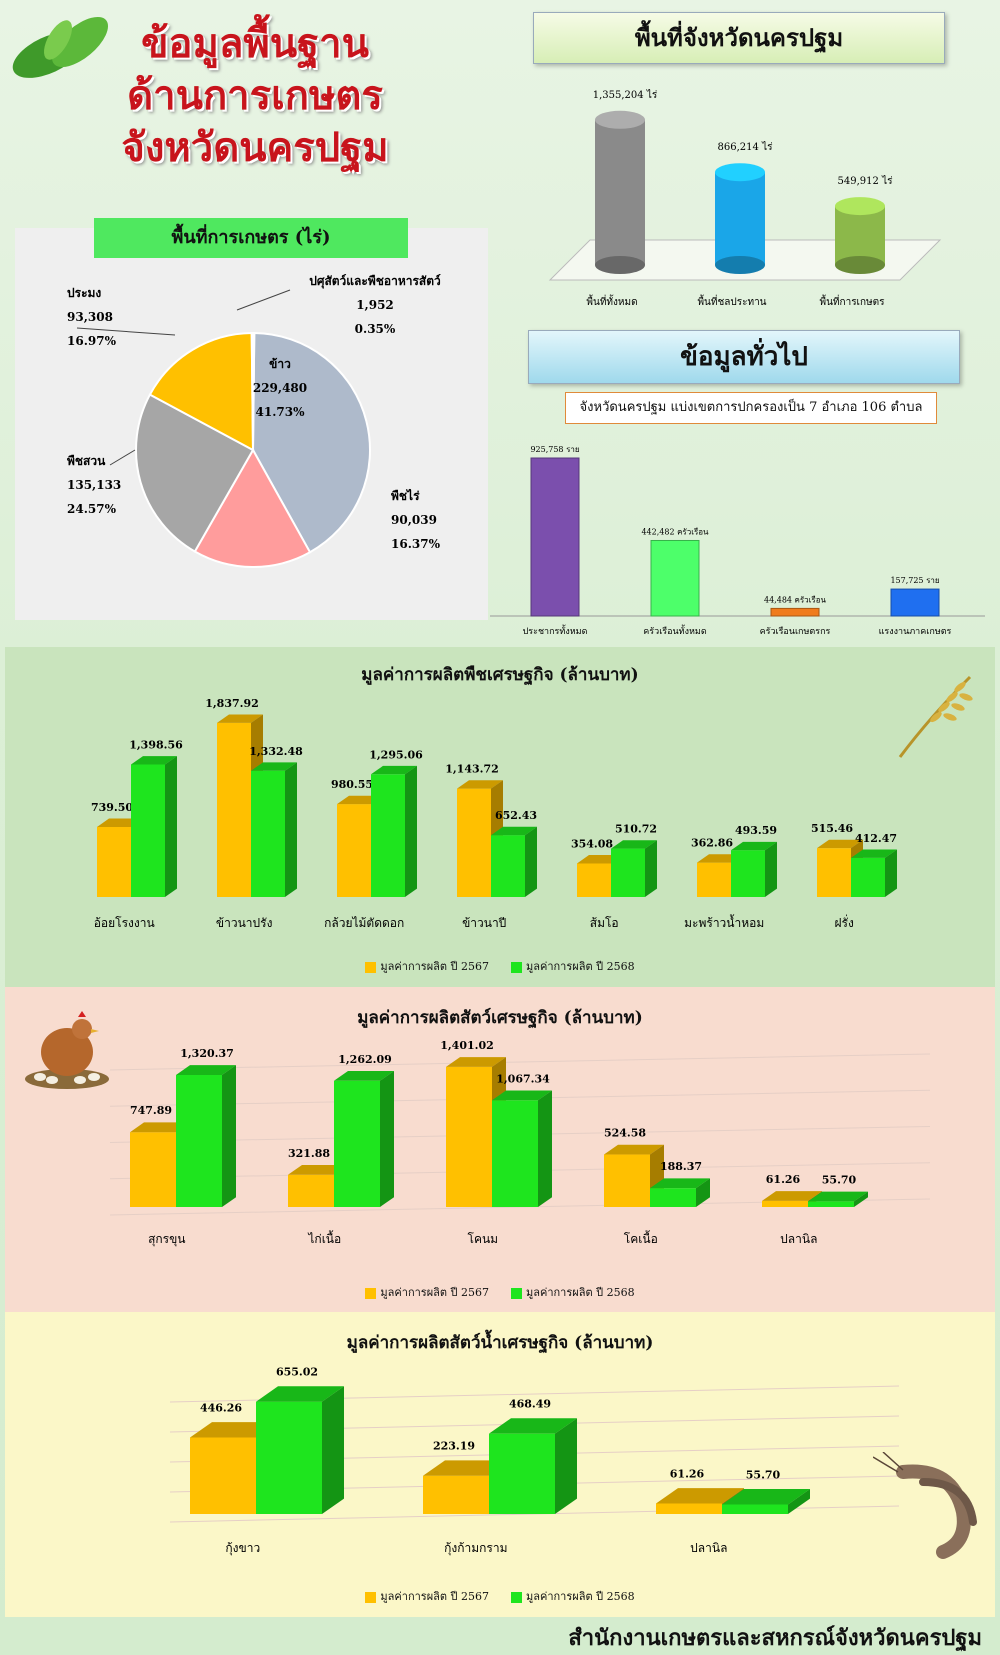 The height and width of the screenshot is (1655, 1000). Describe the element at coordinates (242, 1548) in the screenshot. I see `tick-label: กุ้งขาว` at that location.